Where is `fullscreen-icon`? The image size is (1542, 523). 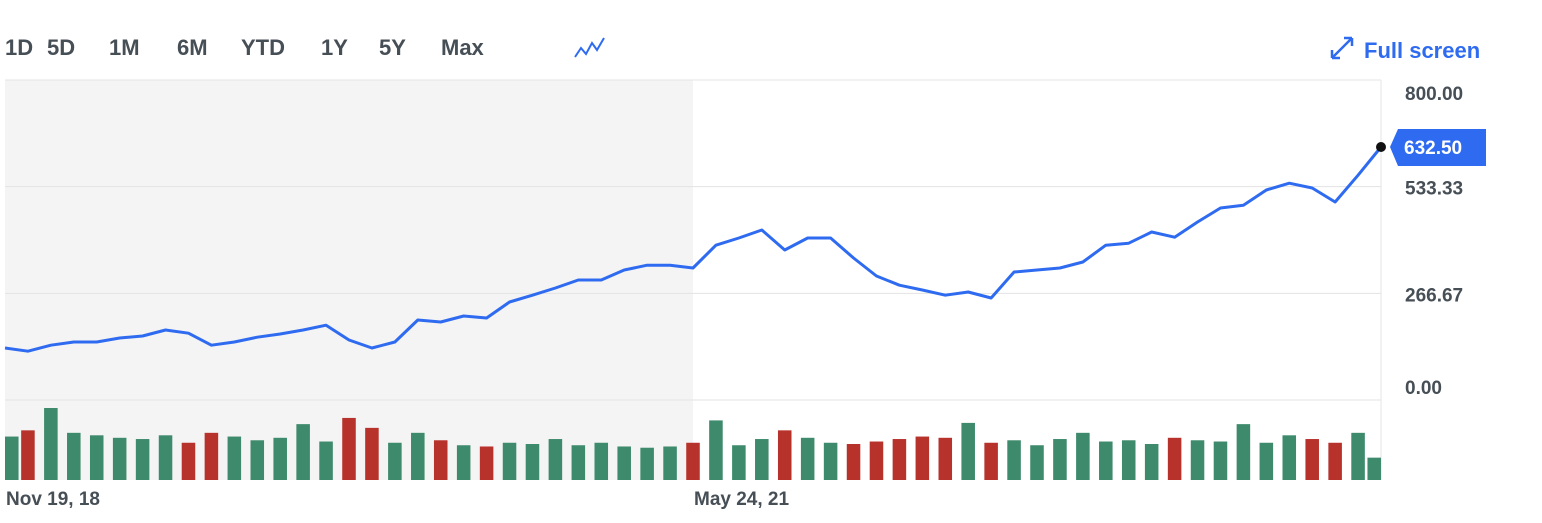
fullscreen-icon is located at coordinates (1342, 48).